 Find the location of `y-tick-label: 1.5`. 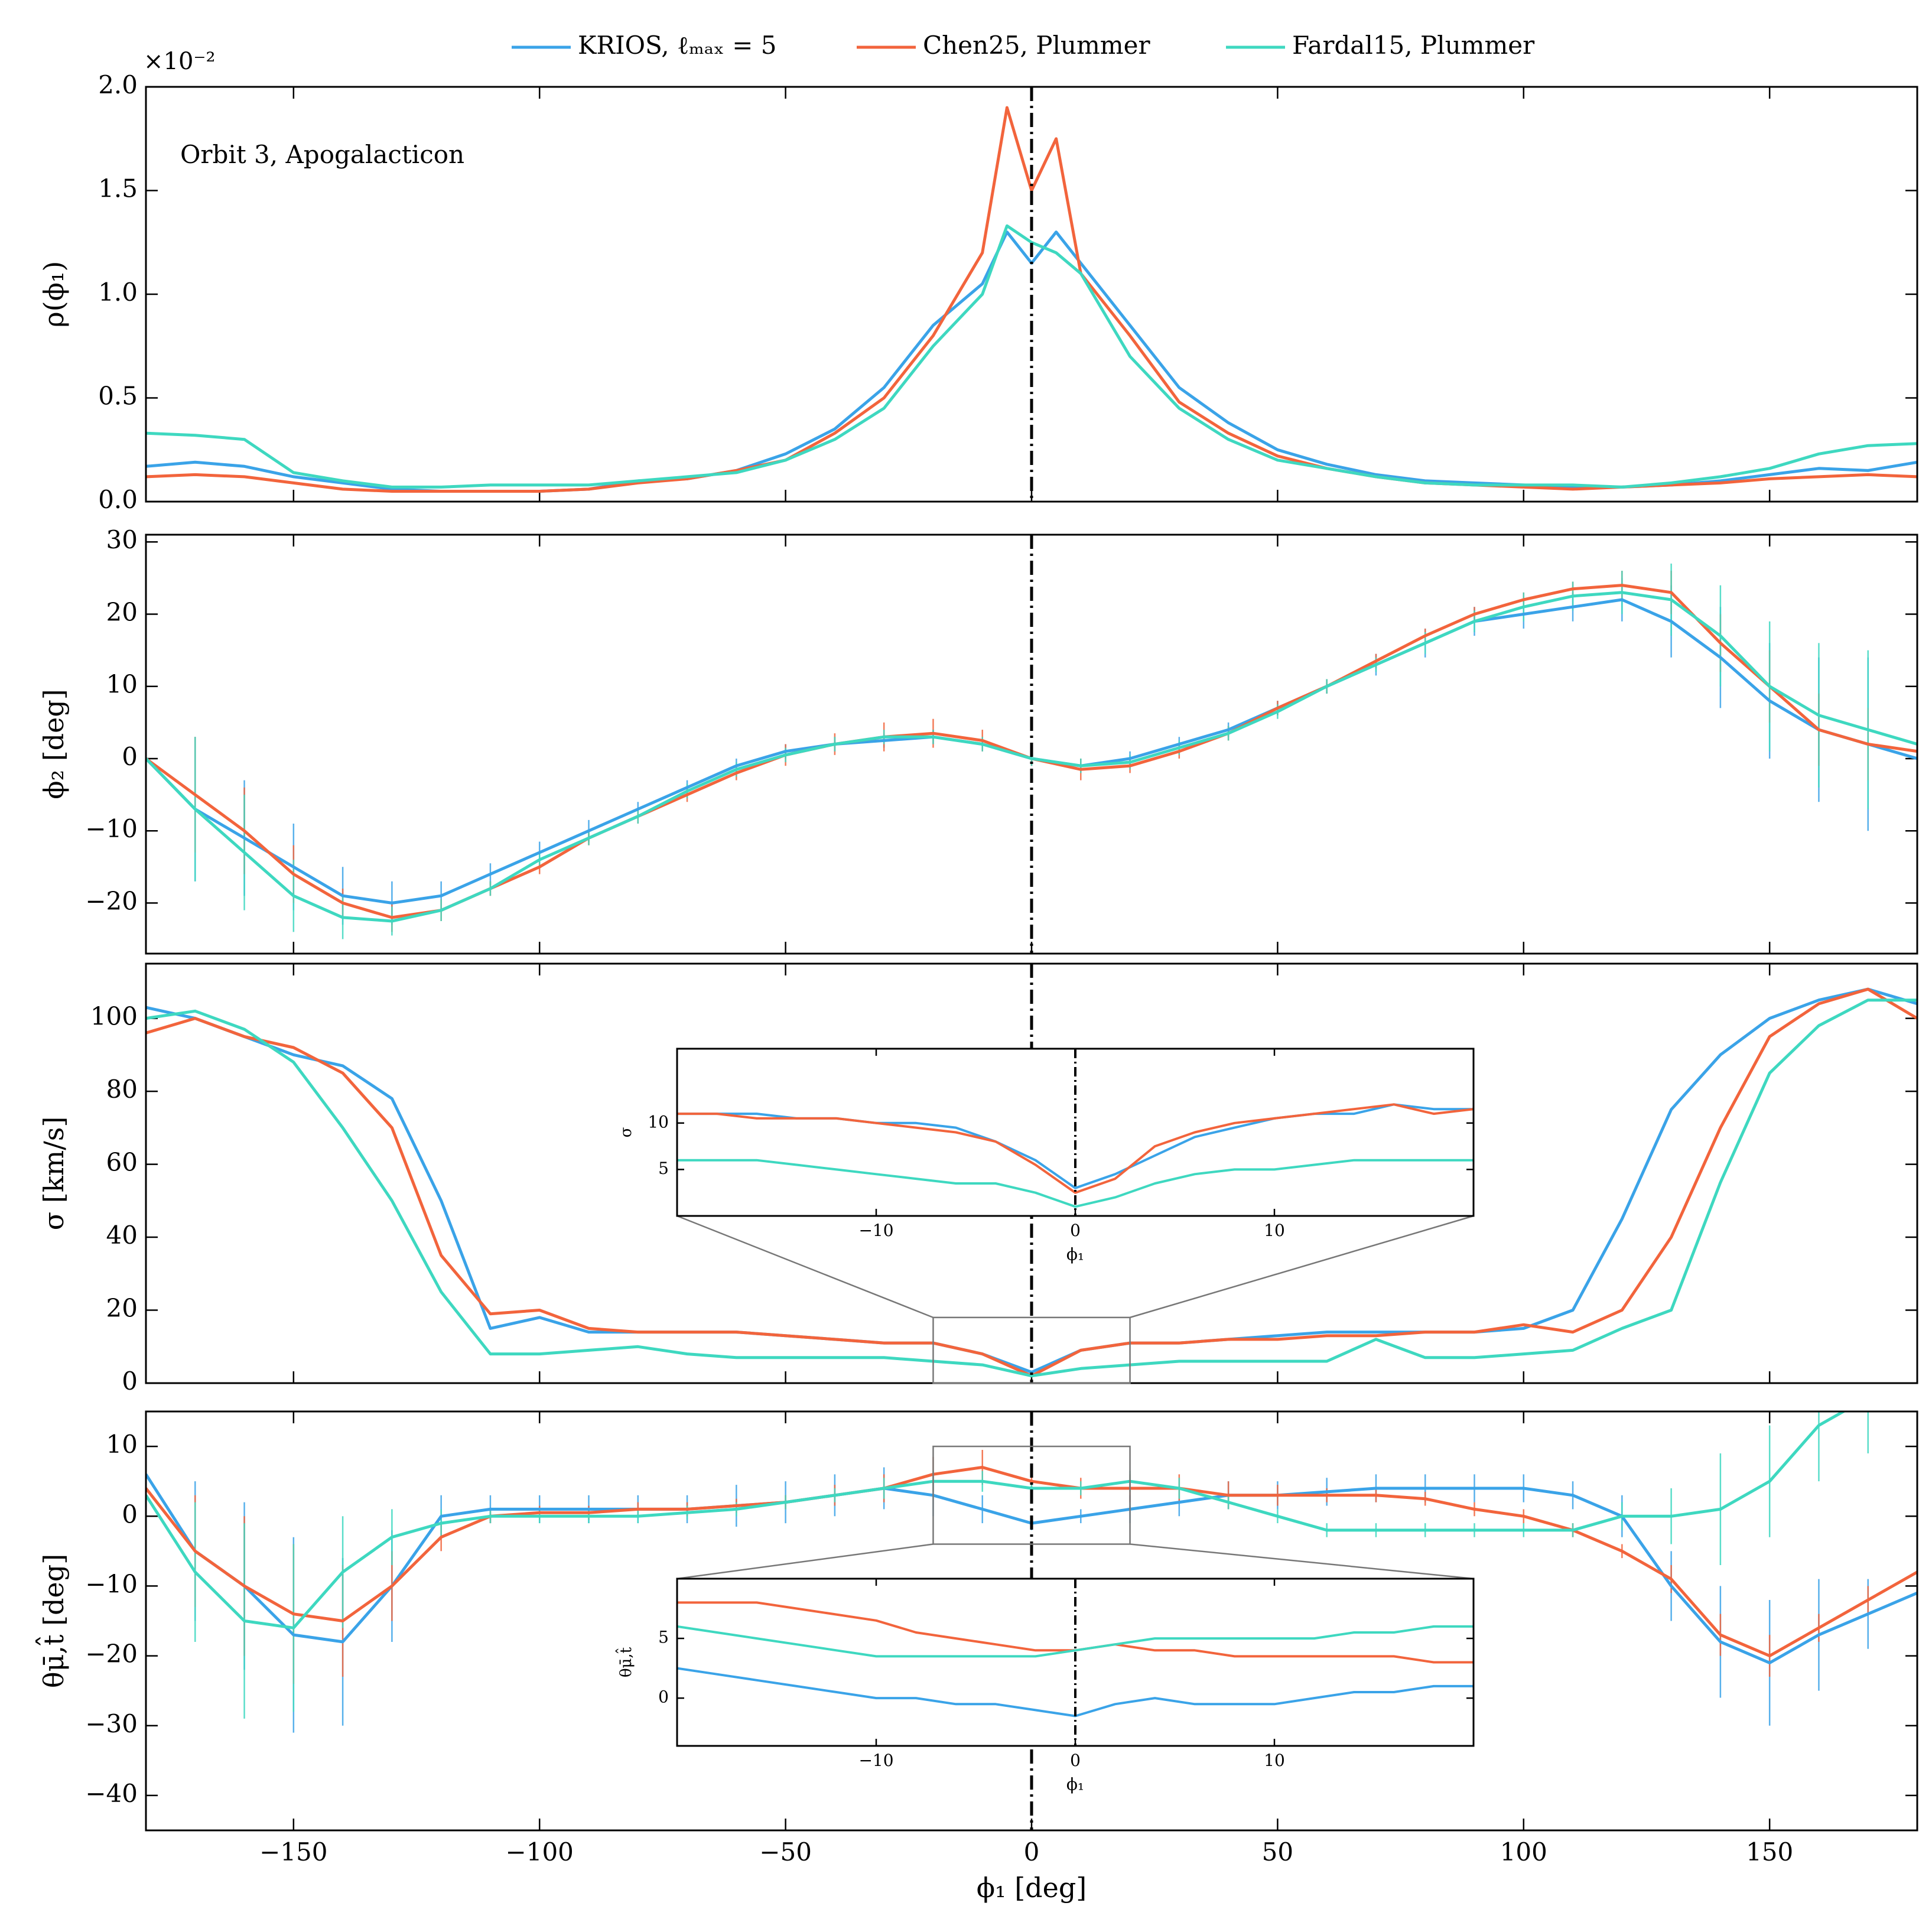

y-tick-label: 1.5 is located at coordinates (118, 188).